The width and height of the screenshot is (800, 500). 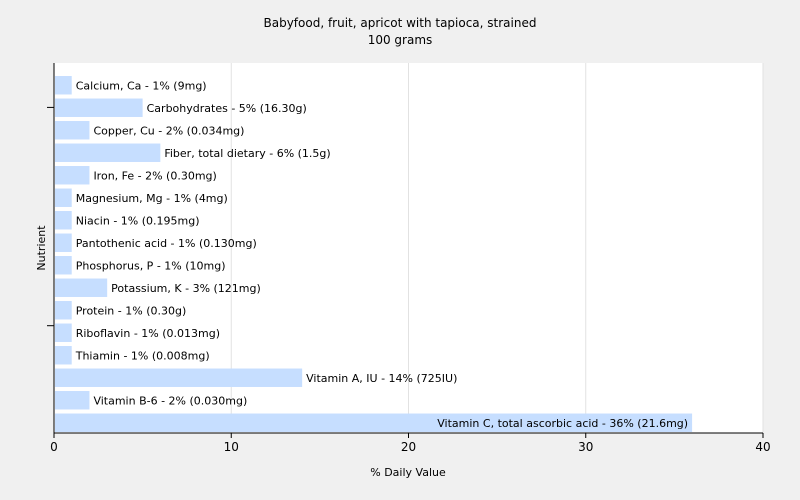 What do you see at coordinates (408, 472) in the screenshot?
I see `x-axis-title: % Daily Value` at bounding box center [408, 472].